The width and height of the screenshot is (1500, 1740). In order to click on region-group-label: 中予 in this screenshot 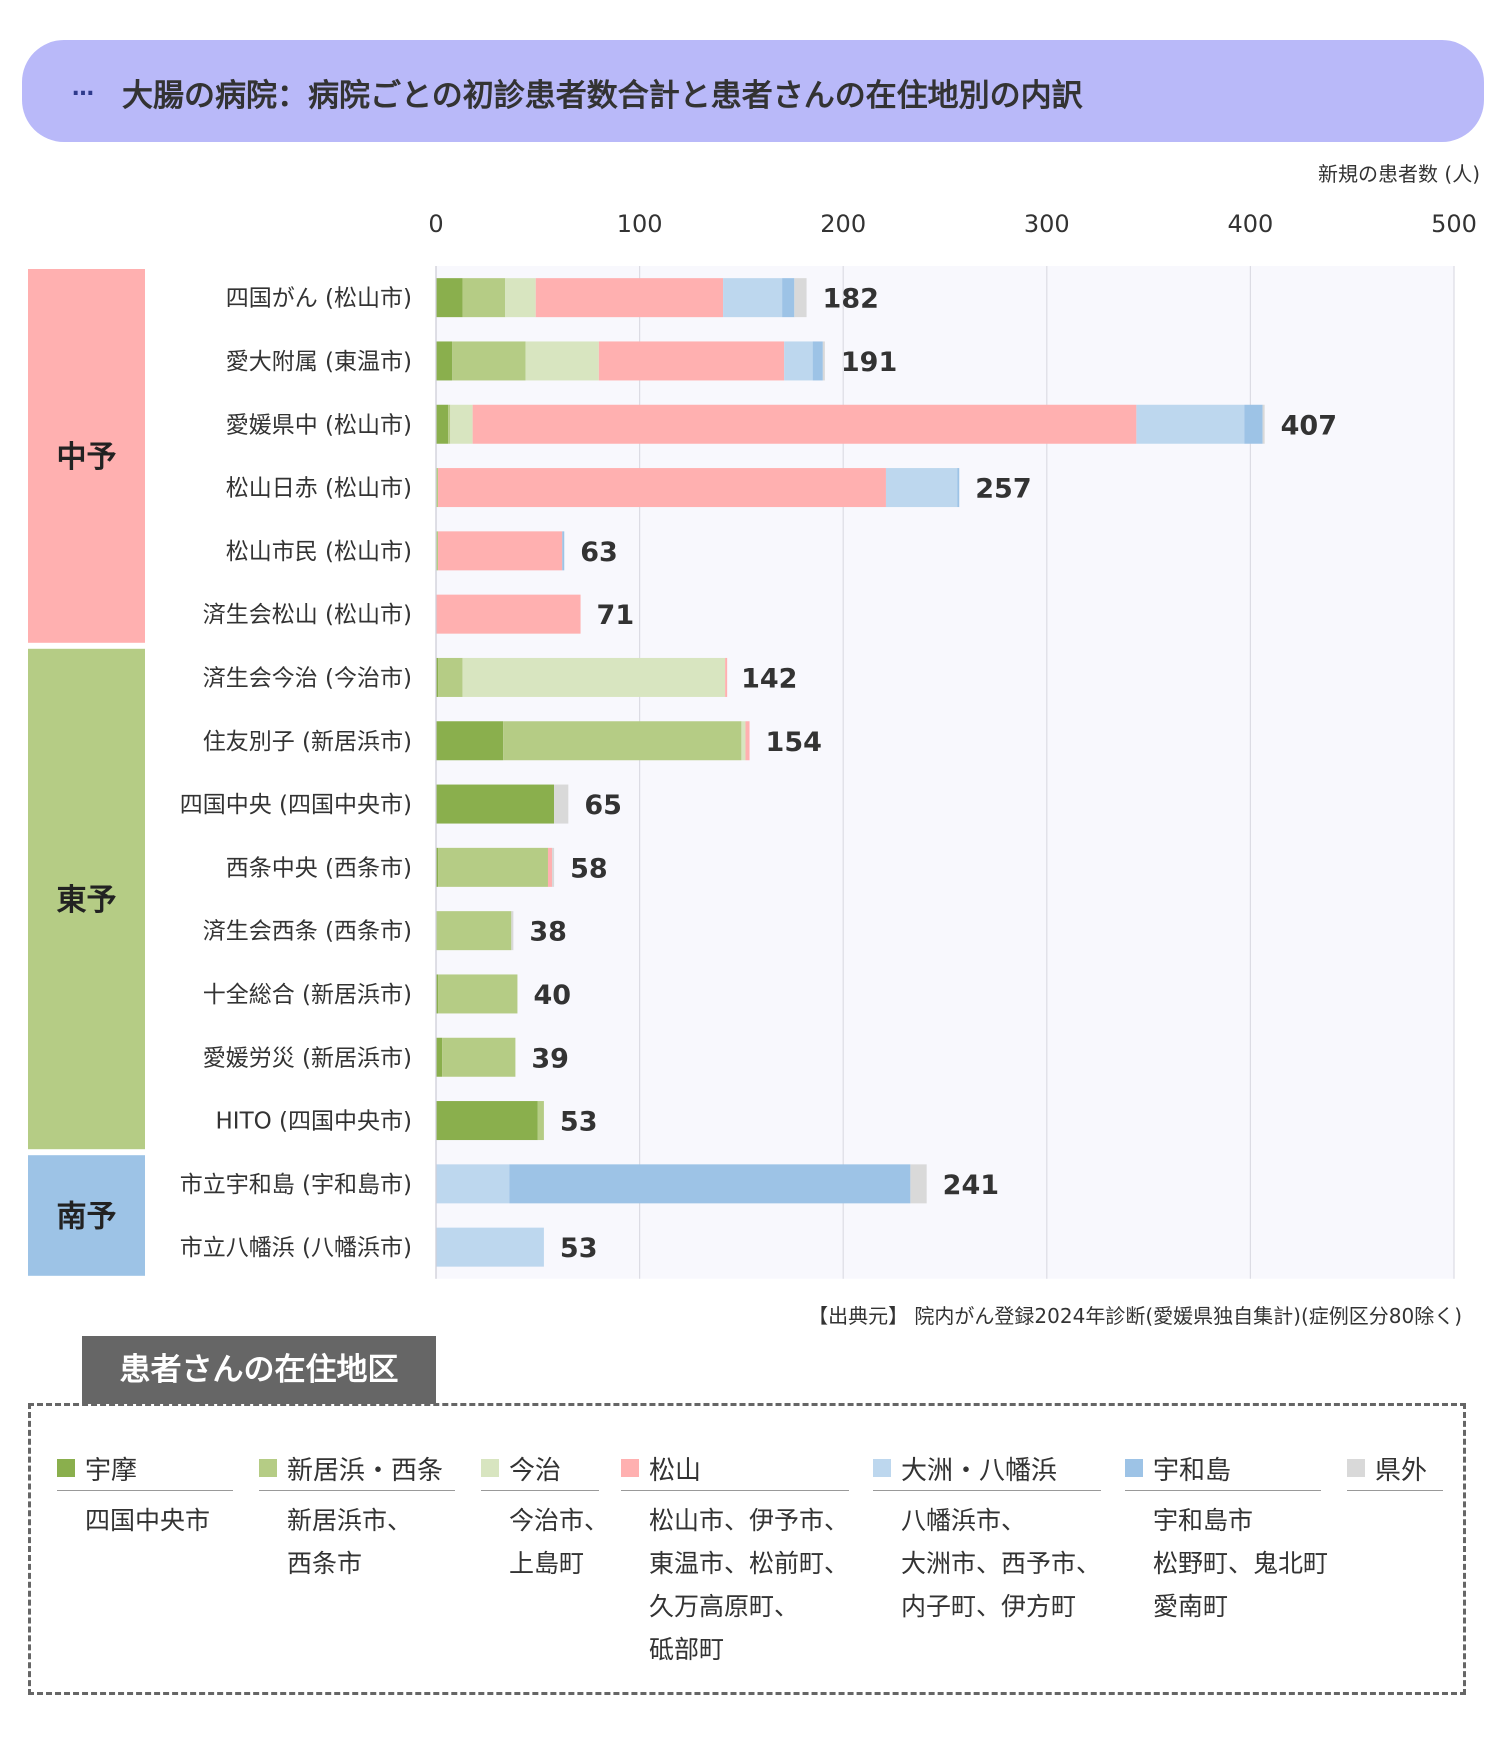, I will do `click(87, 457)`.